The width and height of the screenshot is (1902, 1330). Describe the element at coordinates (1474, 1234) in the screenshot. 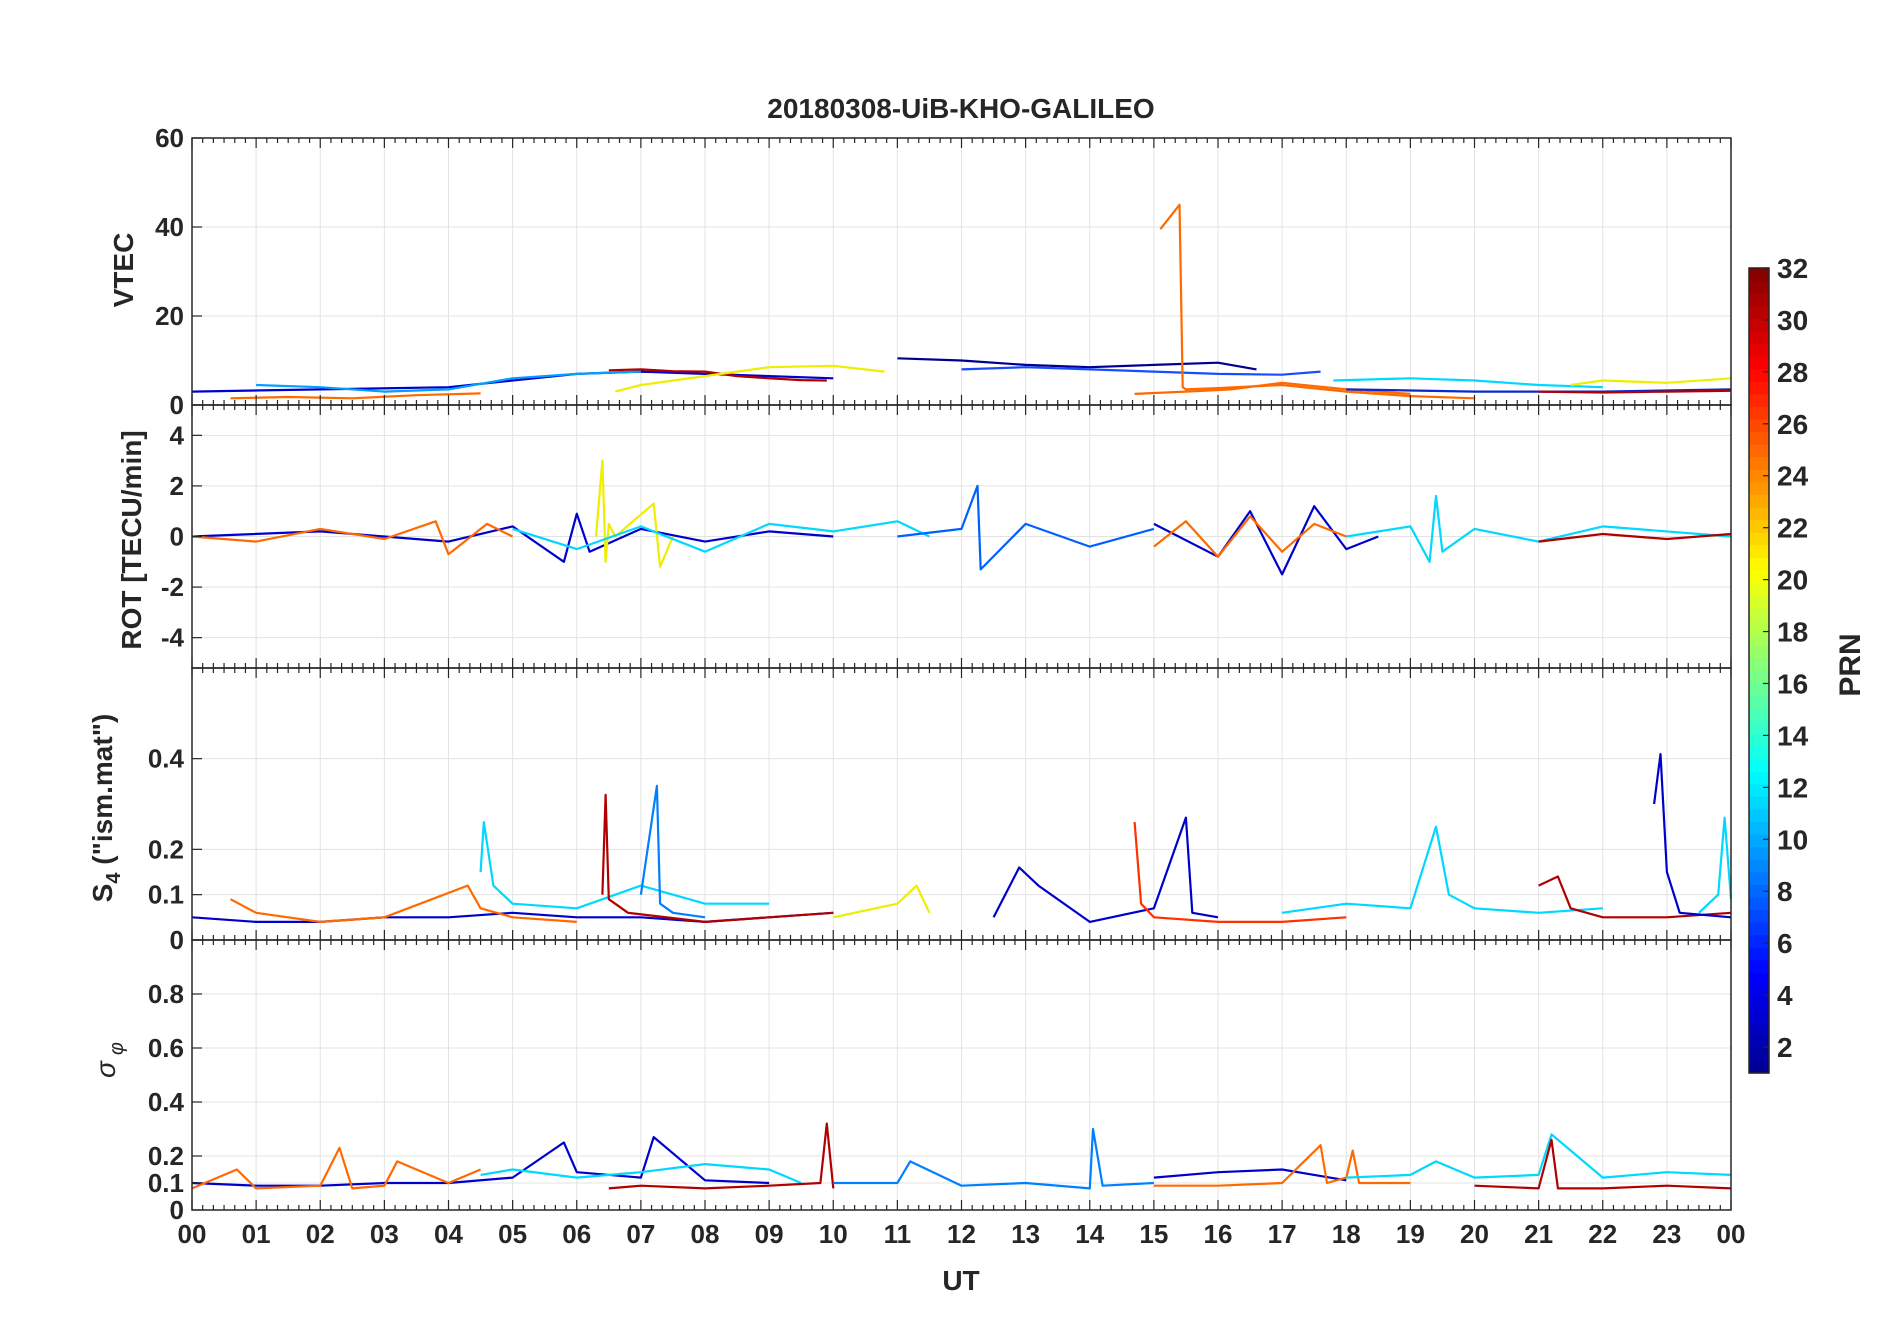

I see `x-tick-label: 20` at that location.